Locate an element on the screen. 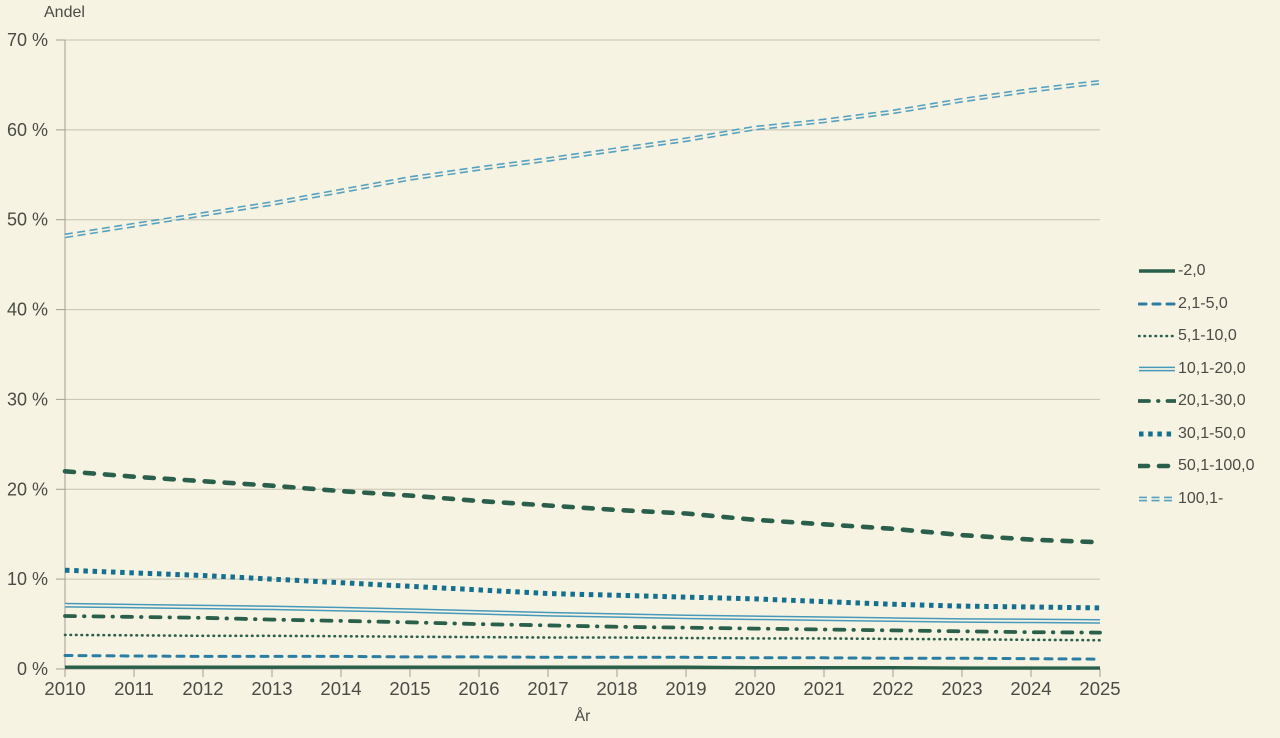  x-axis-title: År is located at coordinates (582, 716).